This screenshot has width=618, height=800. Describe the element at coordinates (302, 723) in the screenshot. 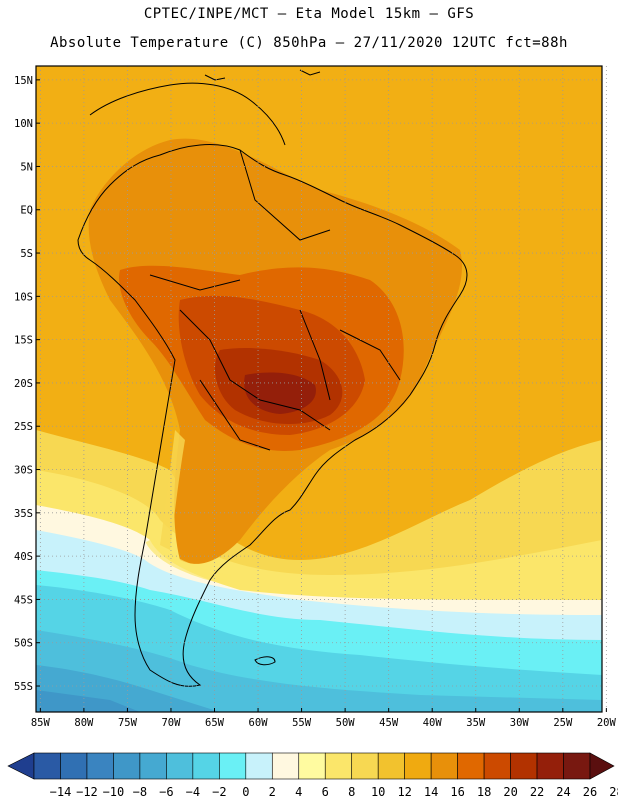

I see `lon-label: 55W` at that location.